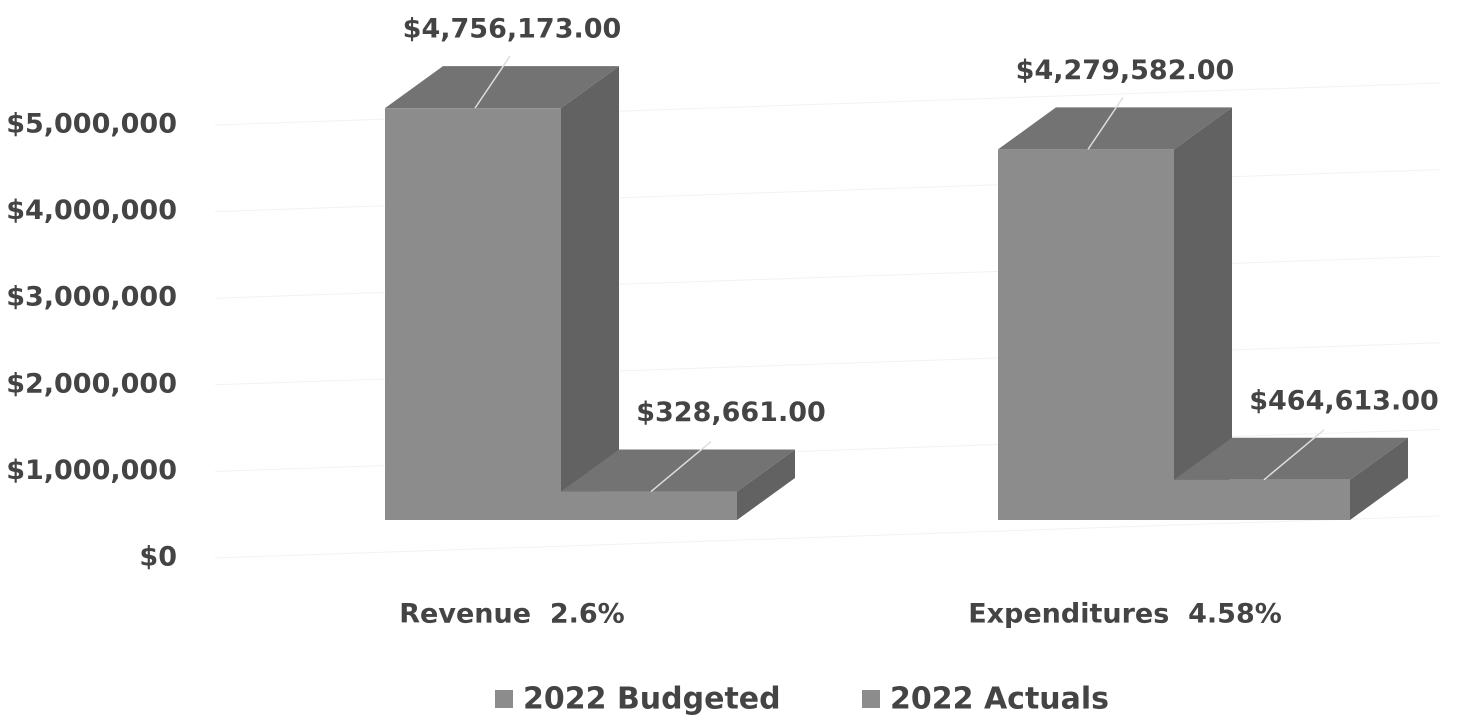 The width and height of the screenshot is (1475, 725). What do you see at coordinates (1125, 614) in the screenshot?
I see `x-tick-label: Expenditures 4.58%` at bounding box center [1125, 614].